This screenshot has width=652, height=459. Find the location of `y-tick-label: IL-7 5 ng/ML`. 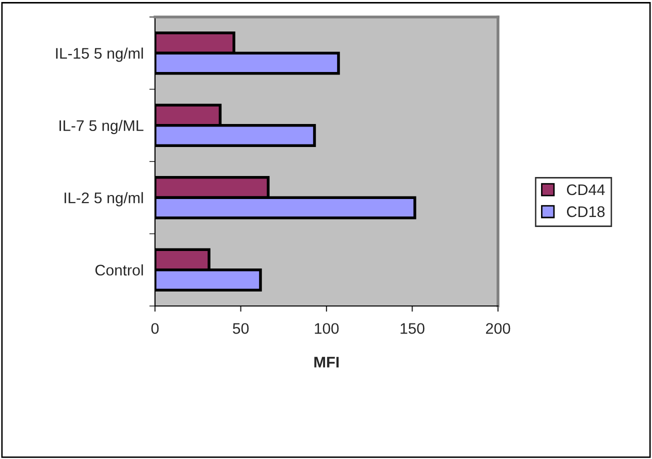

y-tick-label: IL-7 5 ng/ML is located at coordinates (102, 127).